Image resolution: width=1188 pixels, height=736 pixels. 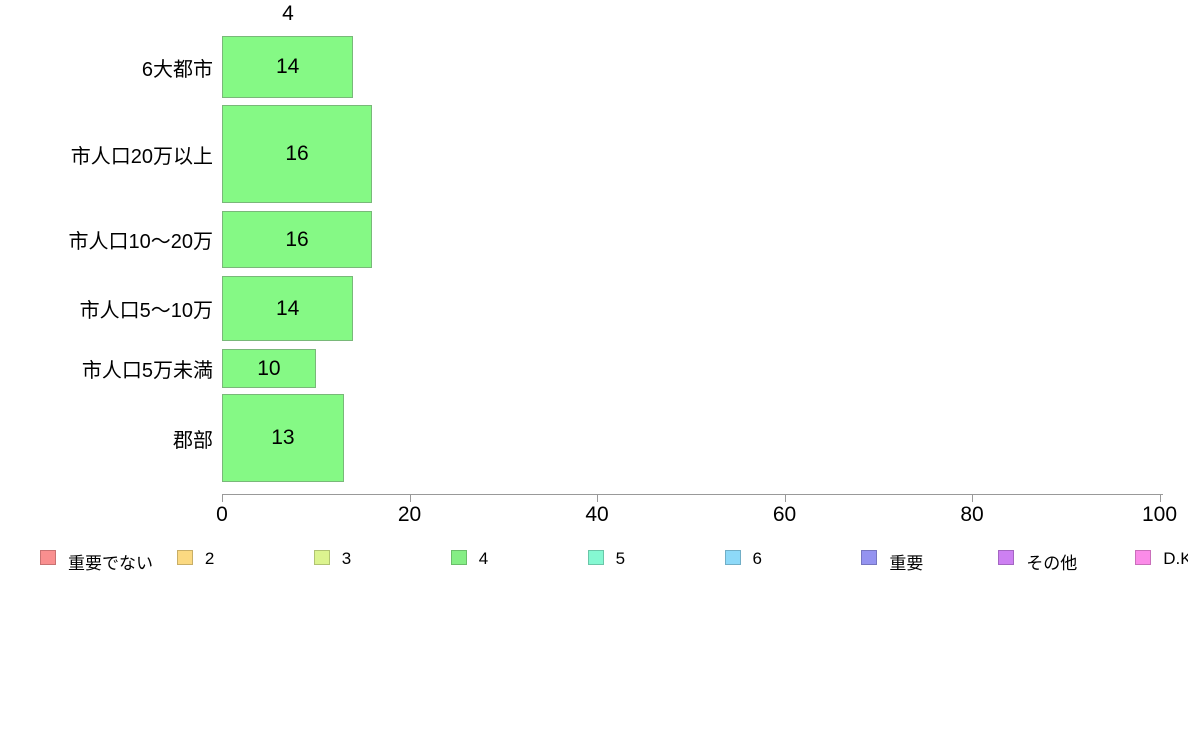 What do you see at coordinates (141, 242) in the screenshot?
I see `category-label: 市人口10〜20万` at bounding box center [141, 242].